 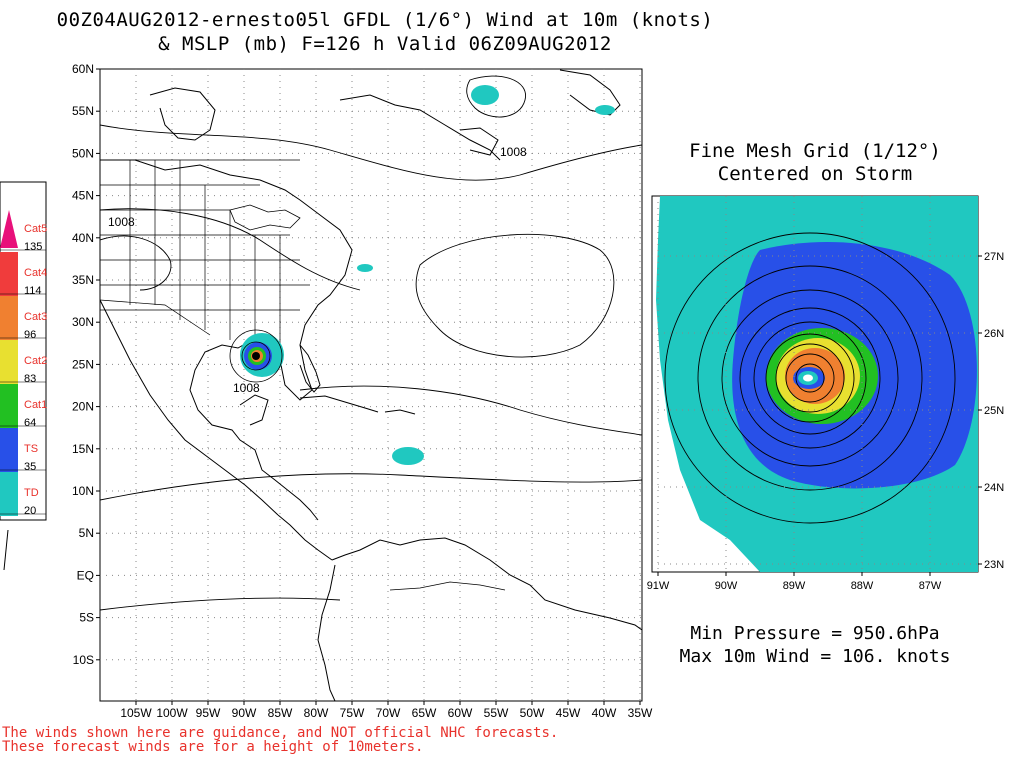 I want to click on legend-threshold-label: 20, so click(x=30, y=511).